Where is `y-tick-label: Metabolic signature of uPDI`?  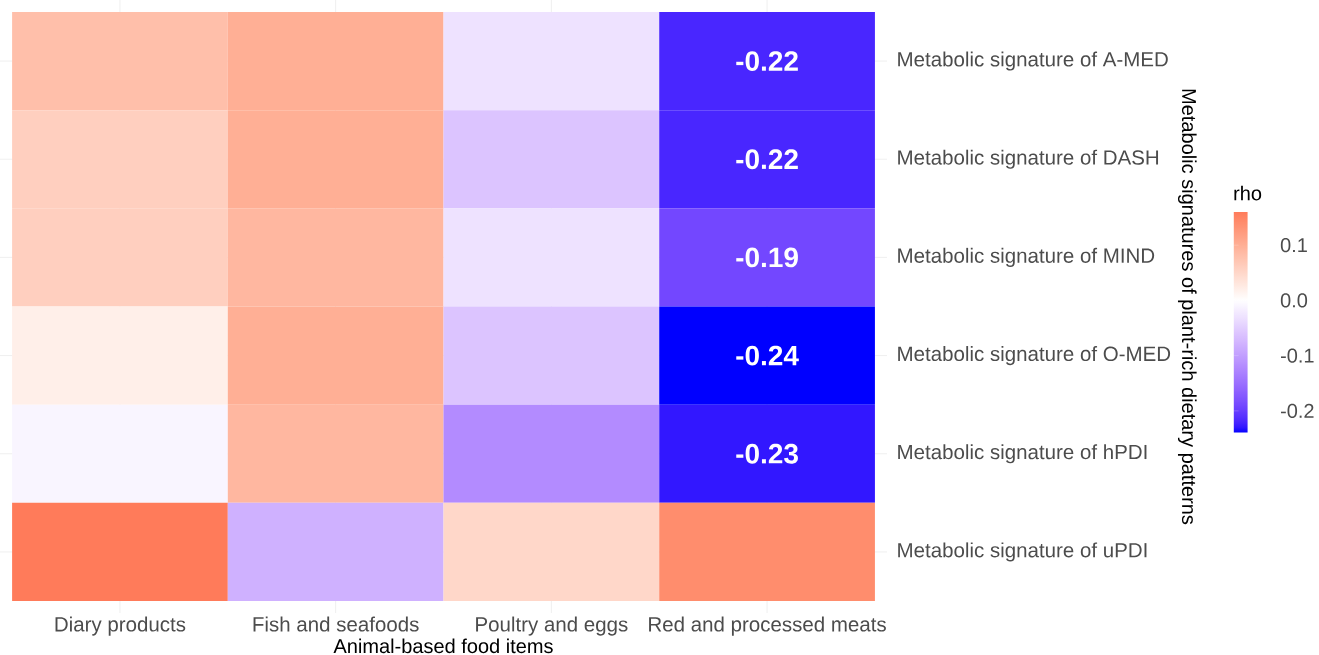
y-tick-label: Metabolic signature of uPDI is located at coordinates (1022, 552).